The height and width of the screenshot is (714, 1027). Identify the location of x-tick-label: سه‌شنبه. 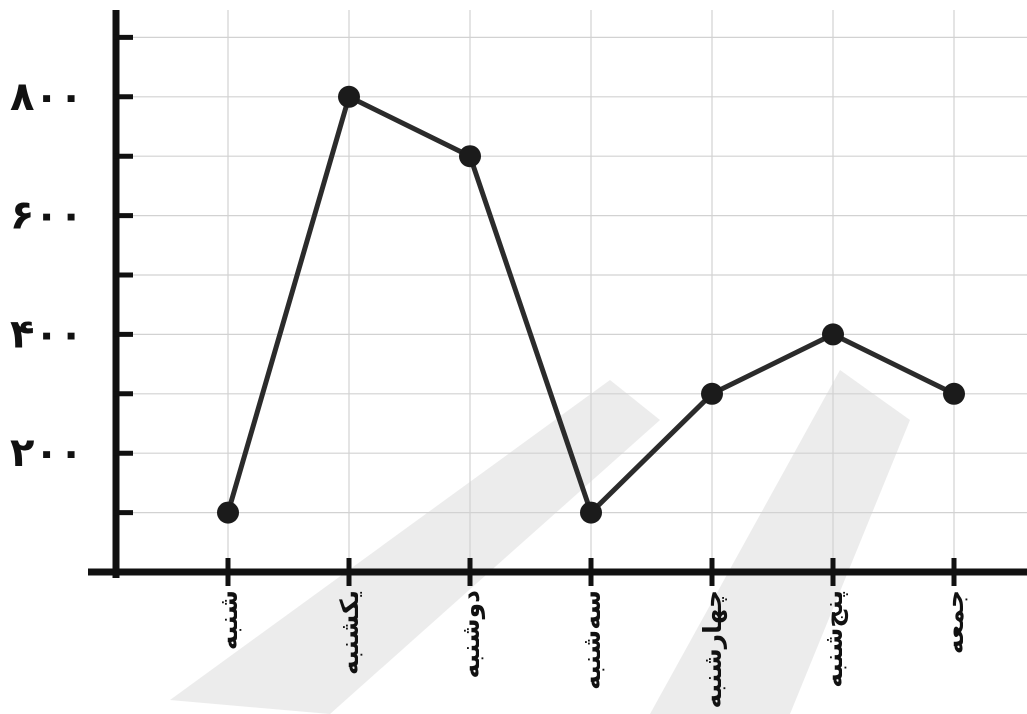
(591, 640).